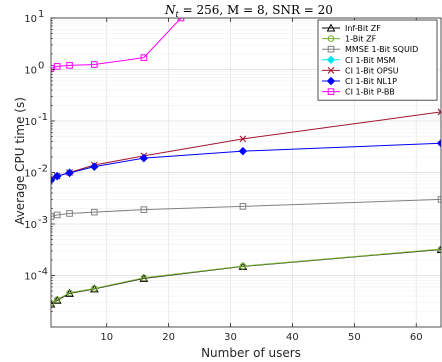 This screenshot has width=442, height=362. I want to click on legend-item-ci-1-bit-msm: CI 1-Bit MSM, so click(359, 60).